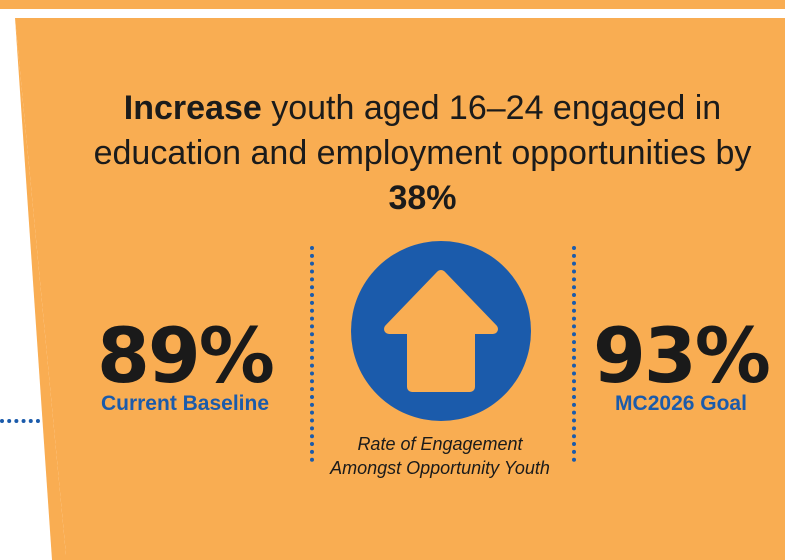 This screenshot has height=560, width=785. I want to click on top-band, so click(392, 4).